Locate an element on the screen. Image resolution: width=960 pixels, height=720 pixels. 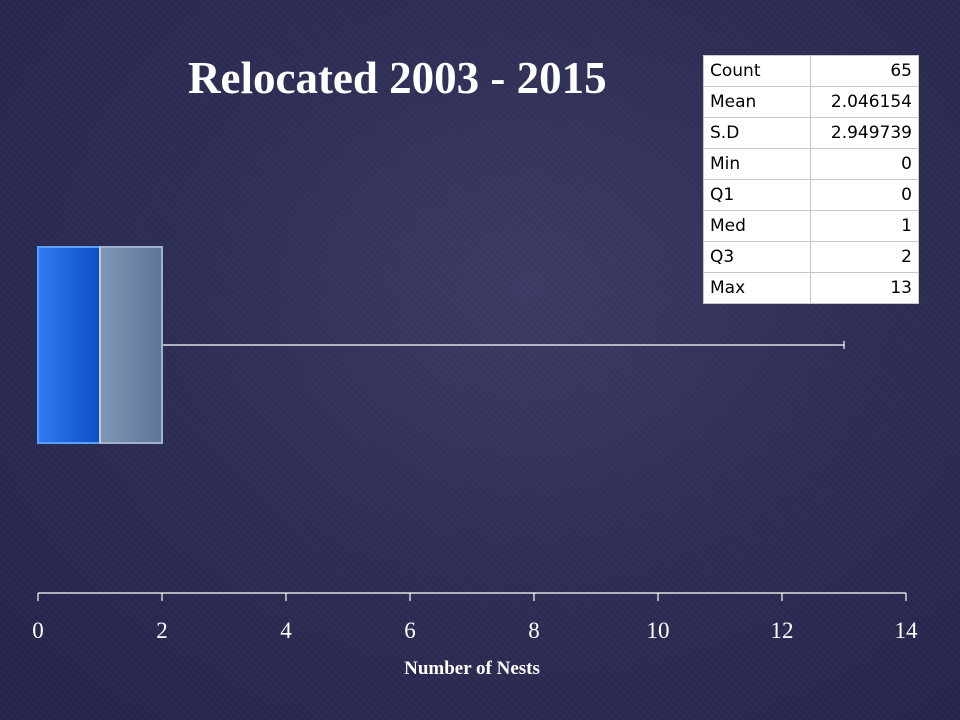
stats-label: Med is located at coordinates (757, 226).